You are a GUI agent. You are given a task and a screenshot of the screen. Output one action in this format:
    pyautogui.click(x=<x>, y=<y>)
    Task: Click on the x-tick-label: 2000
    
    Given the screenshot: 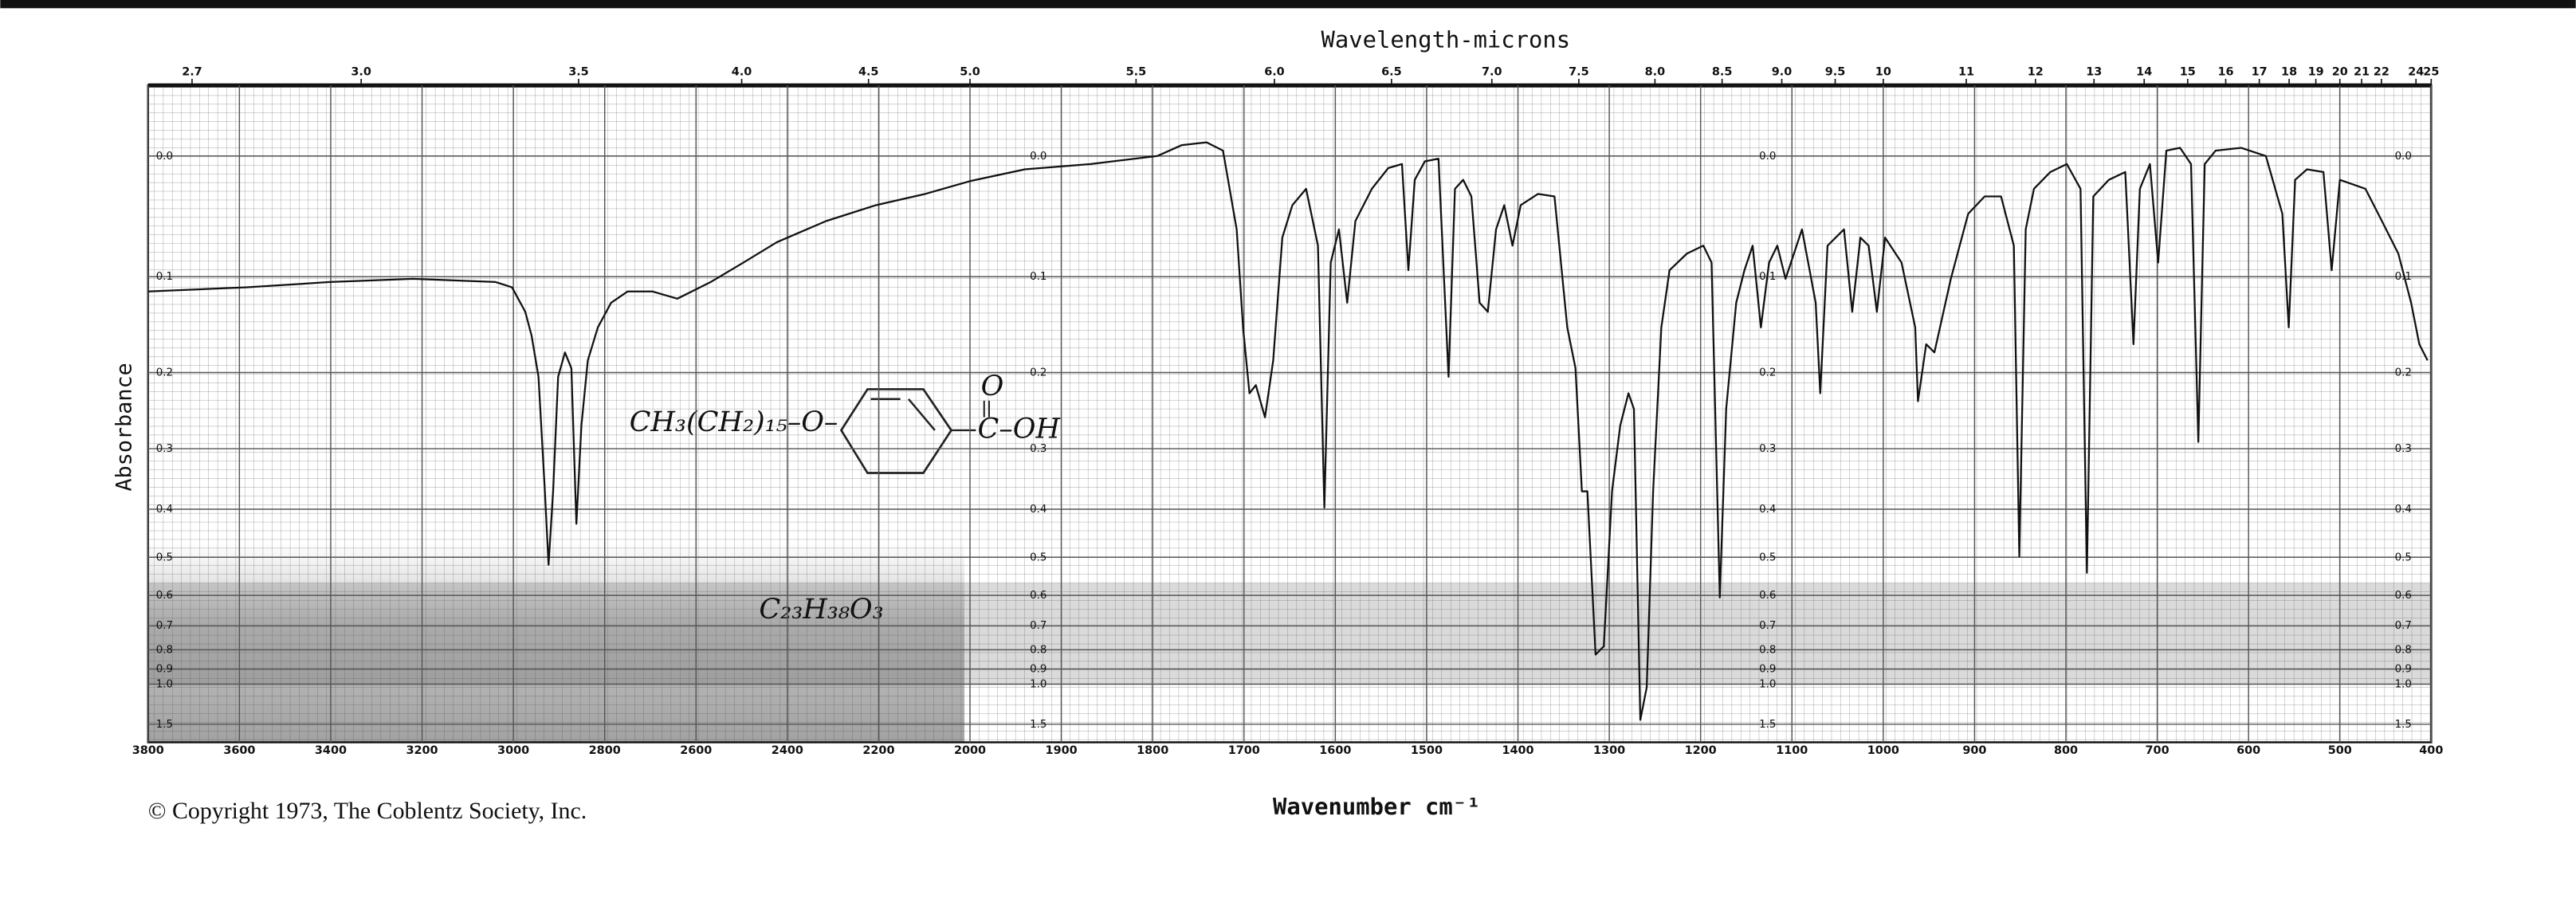 What is the action you would take?
    pyautogui.click(x=970, y=750)
    